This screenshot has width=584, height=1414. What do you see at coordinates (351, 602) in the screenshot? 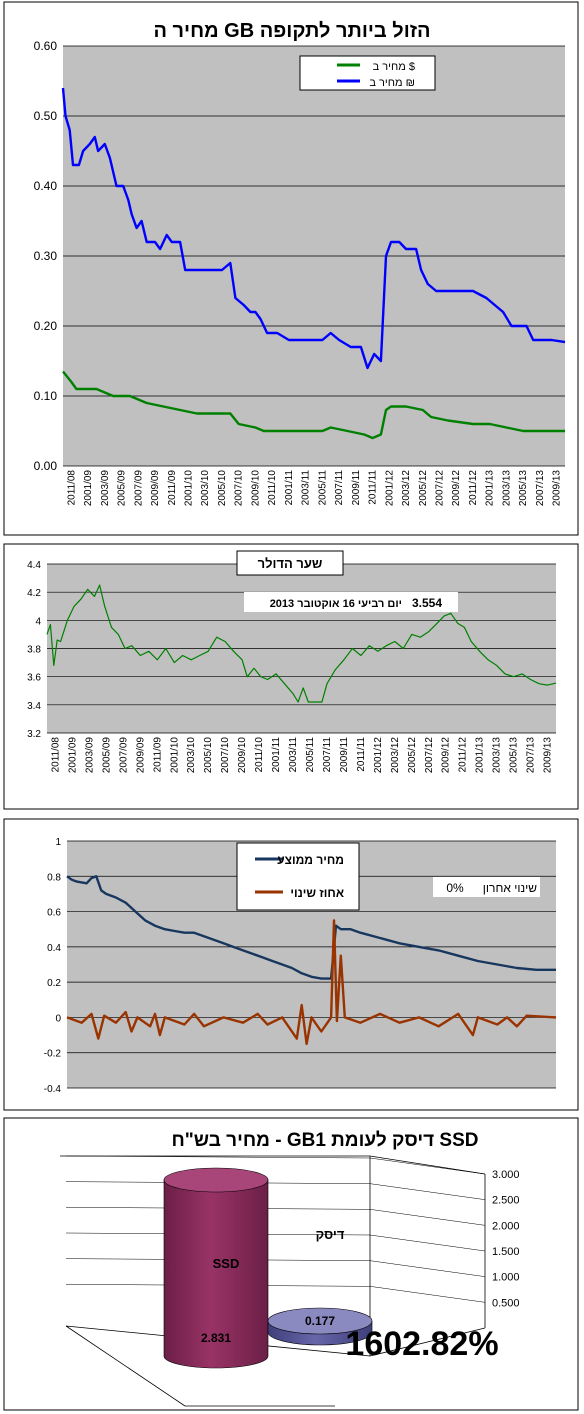
I see `rate-annotation-box` at bounding box center [351, 602].